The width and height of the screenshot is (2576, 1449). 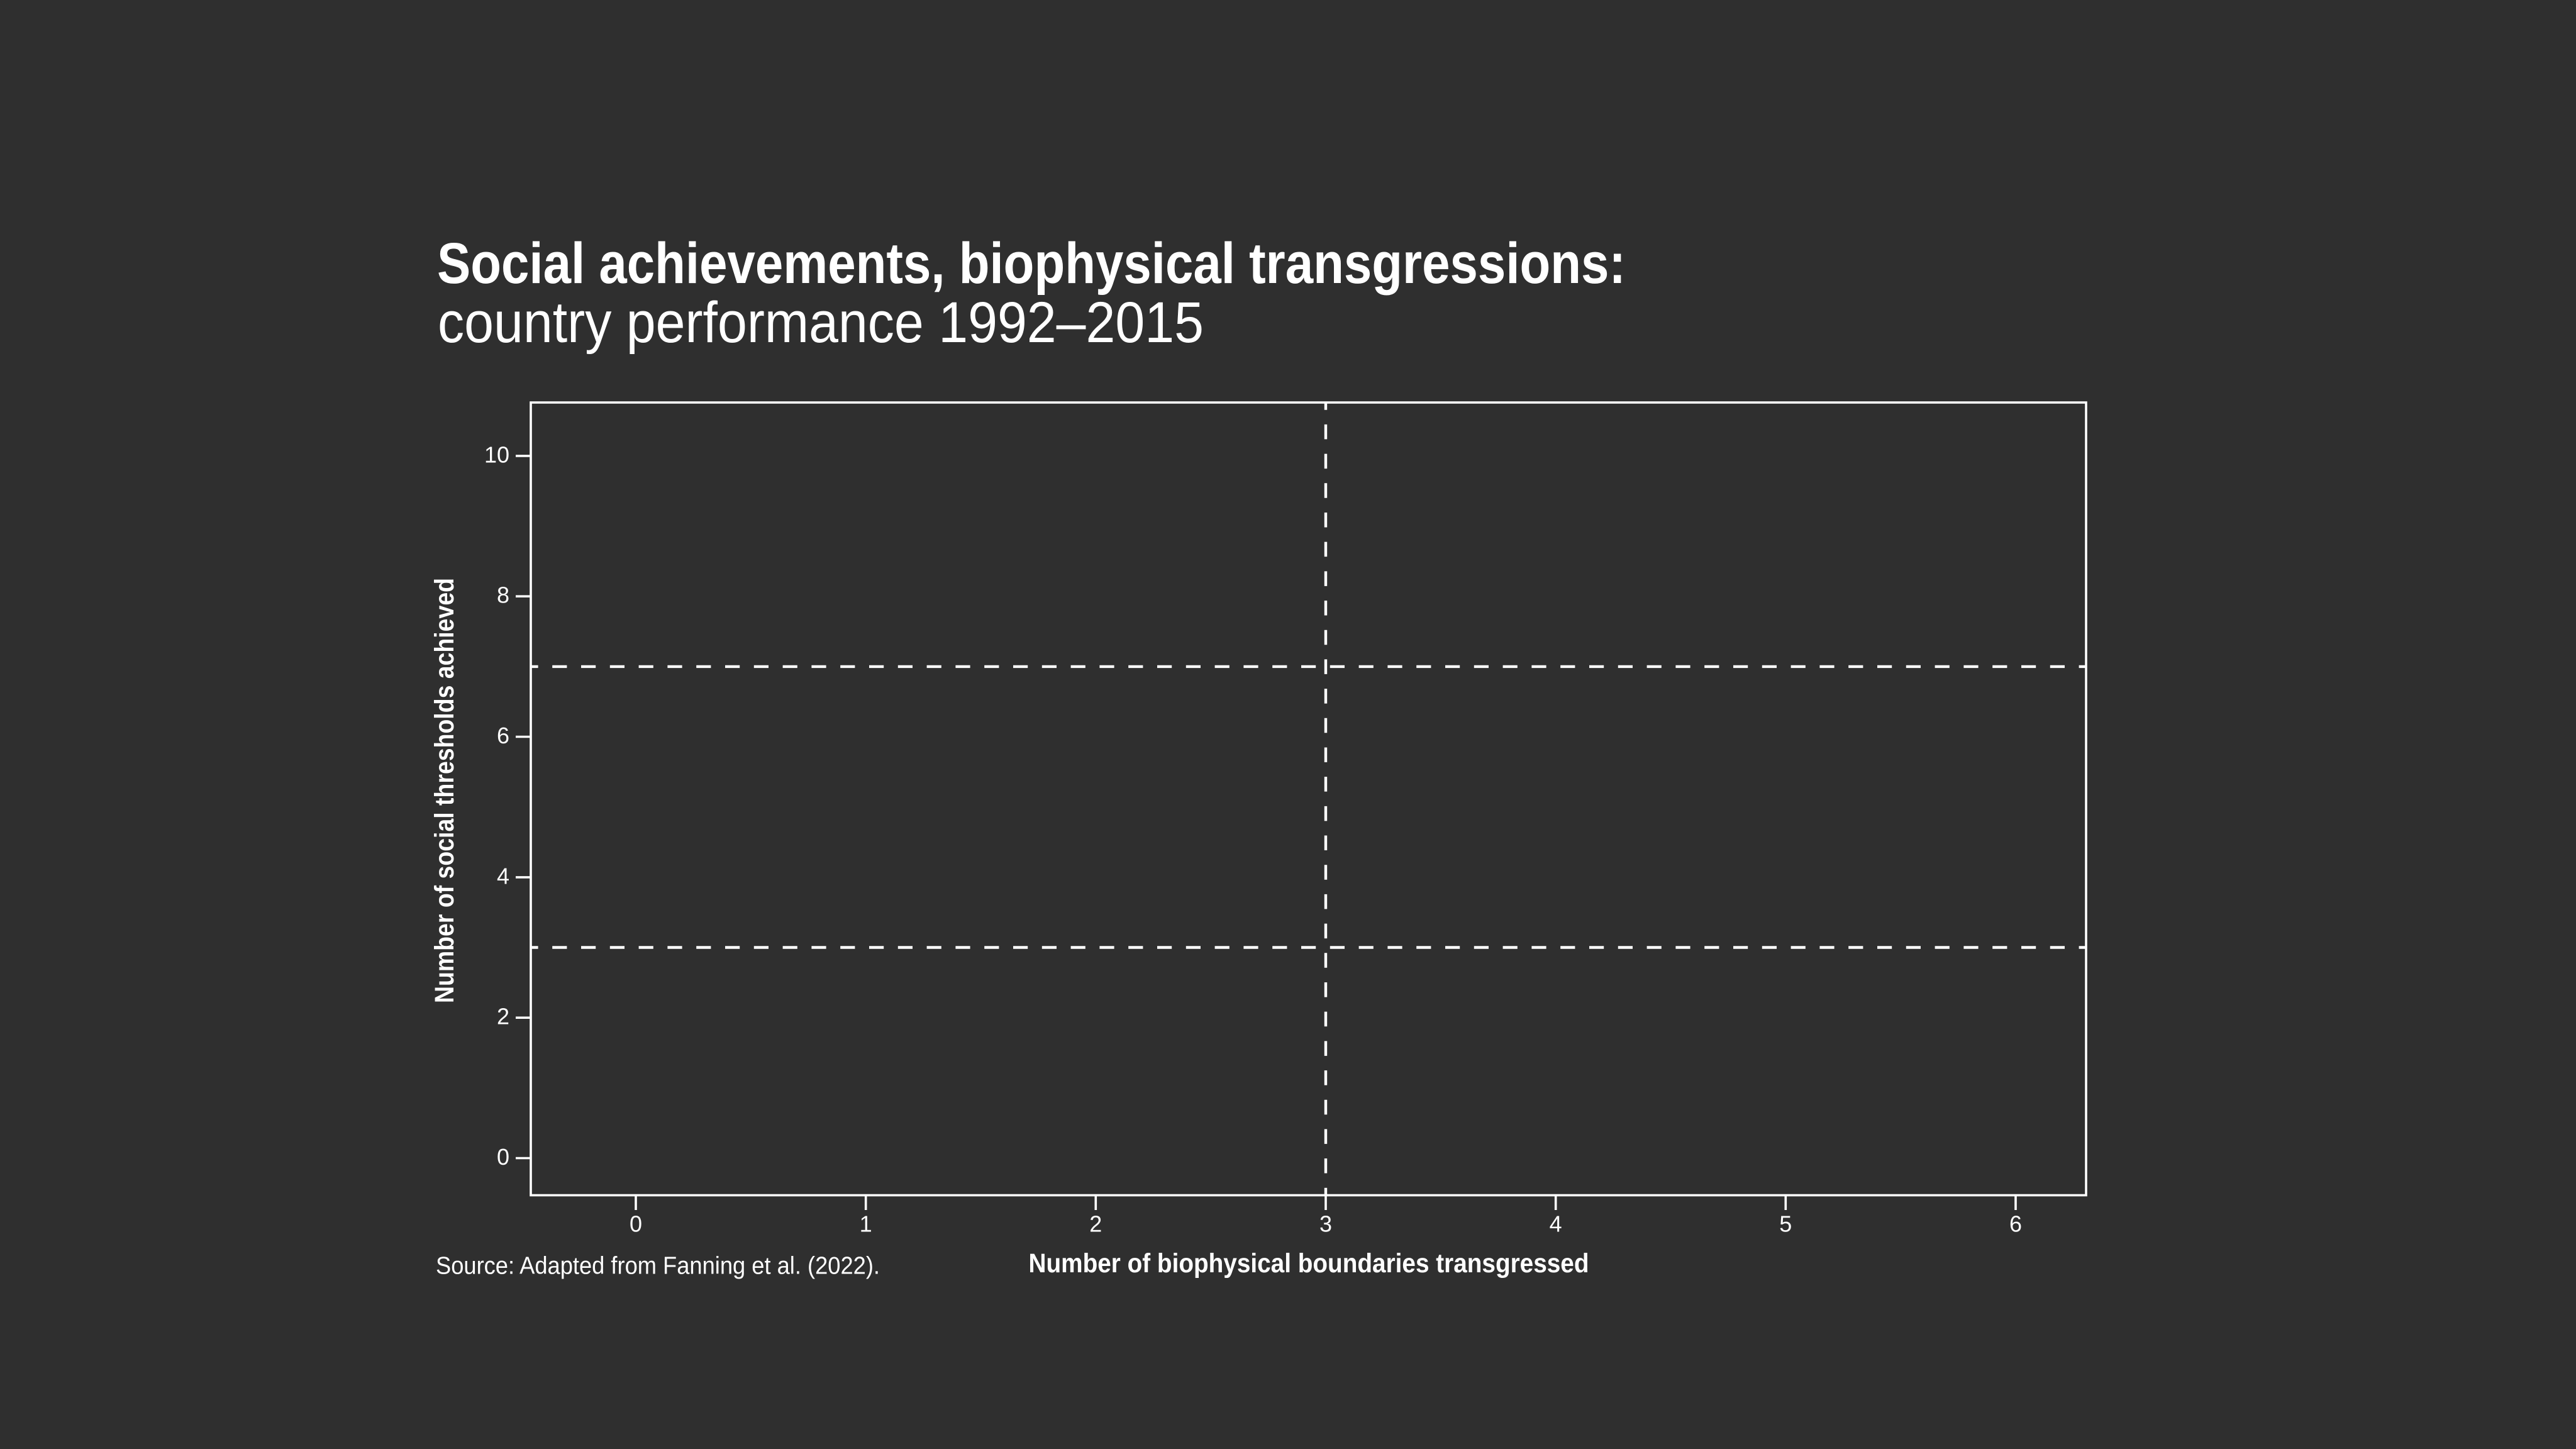 I want to click on svg-text:Number of social thresholds ac: Number of social thresholds achieved, so click(x=445, y=790).